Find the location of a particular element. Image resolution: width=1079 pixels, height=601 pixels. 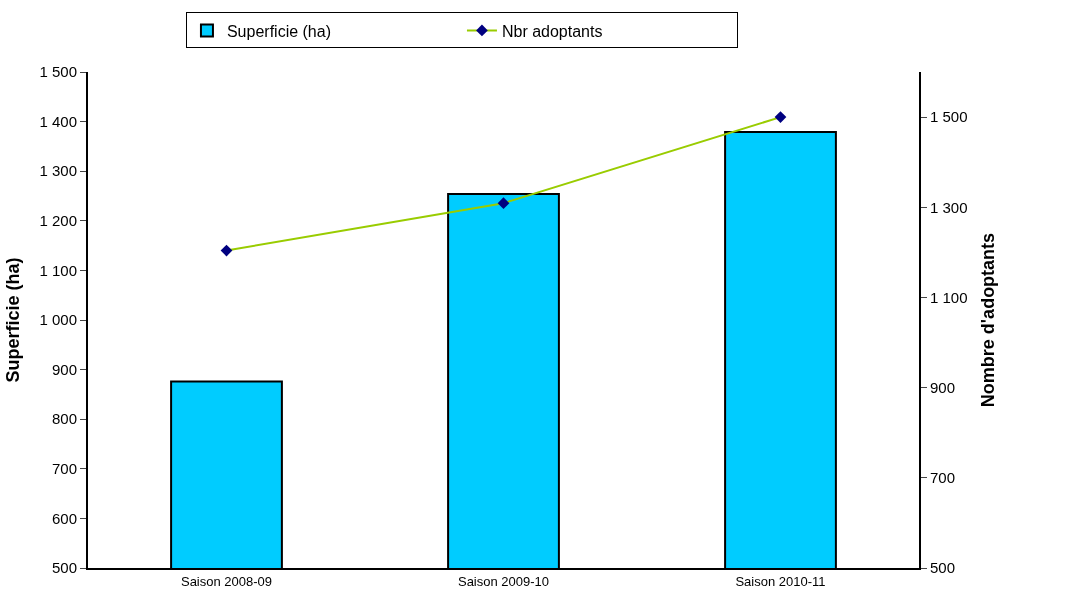

y-tick-label: 700 is located at coordinates (64, 469).